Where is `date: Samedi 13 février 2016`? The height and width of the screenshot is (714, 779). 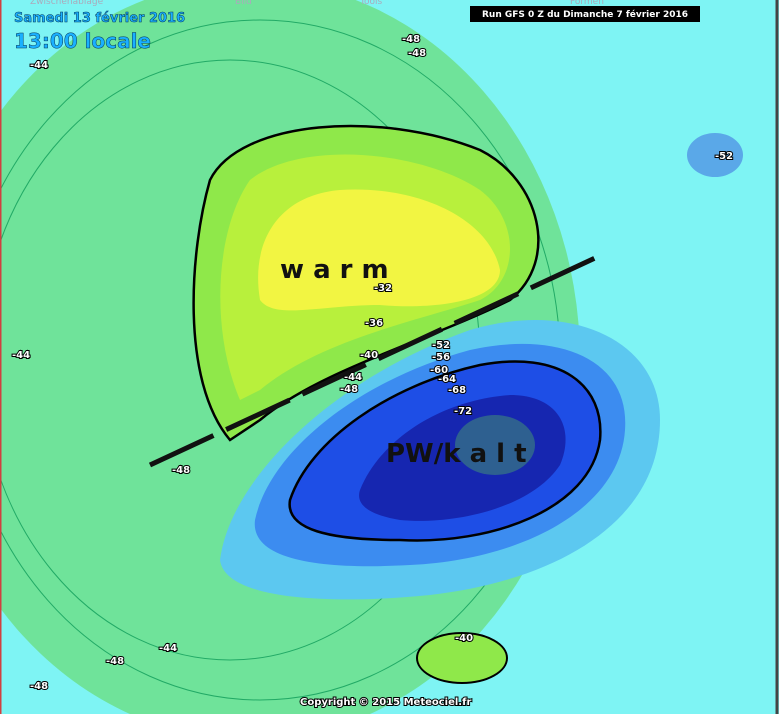
date: Samedi 13 février 2016 is located at coordinates (99, 18).